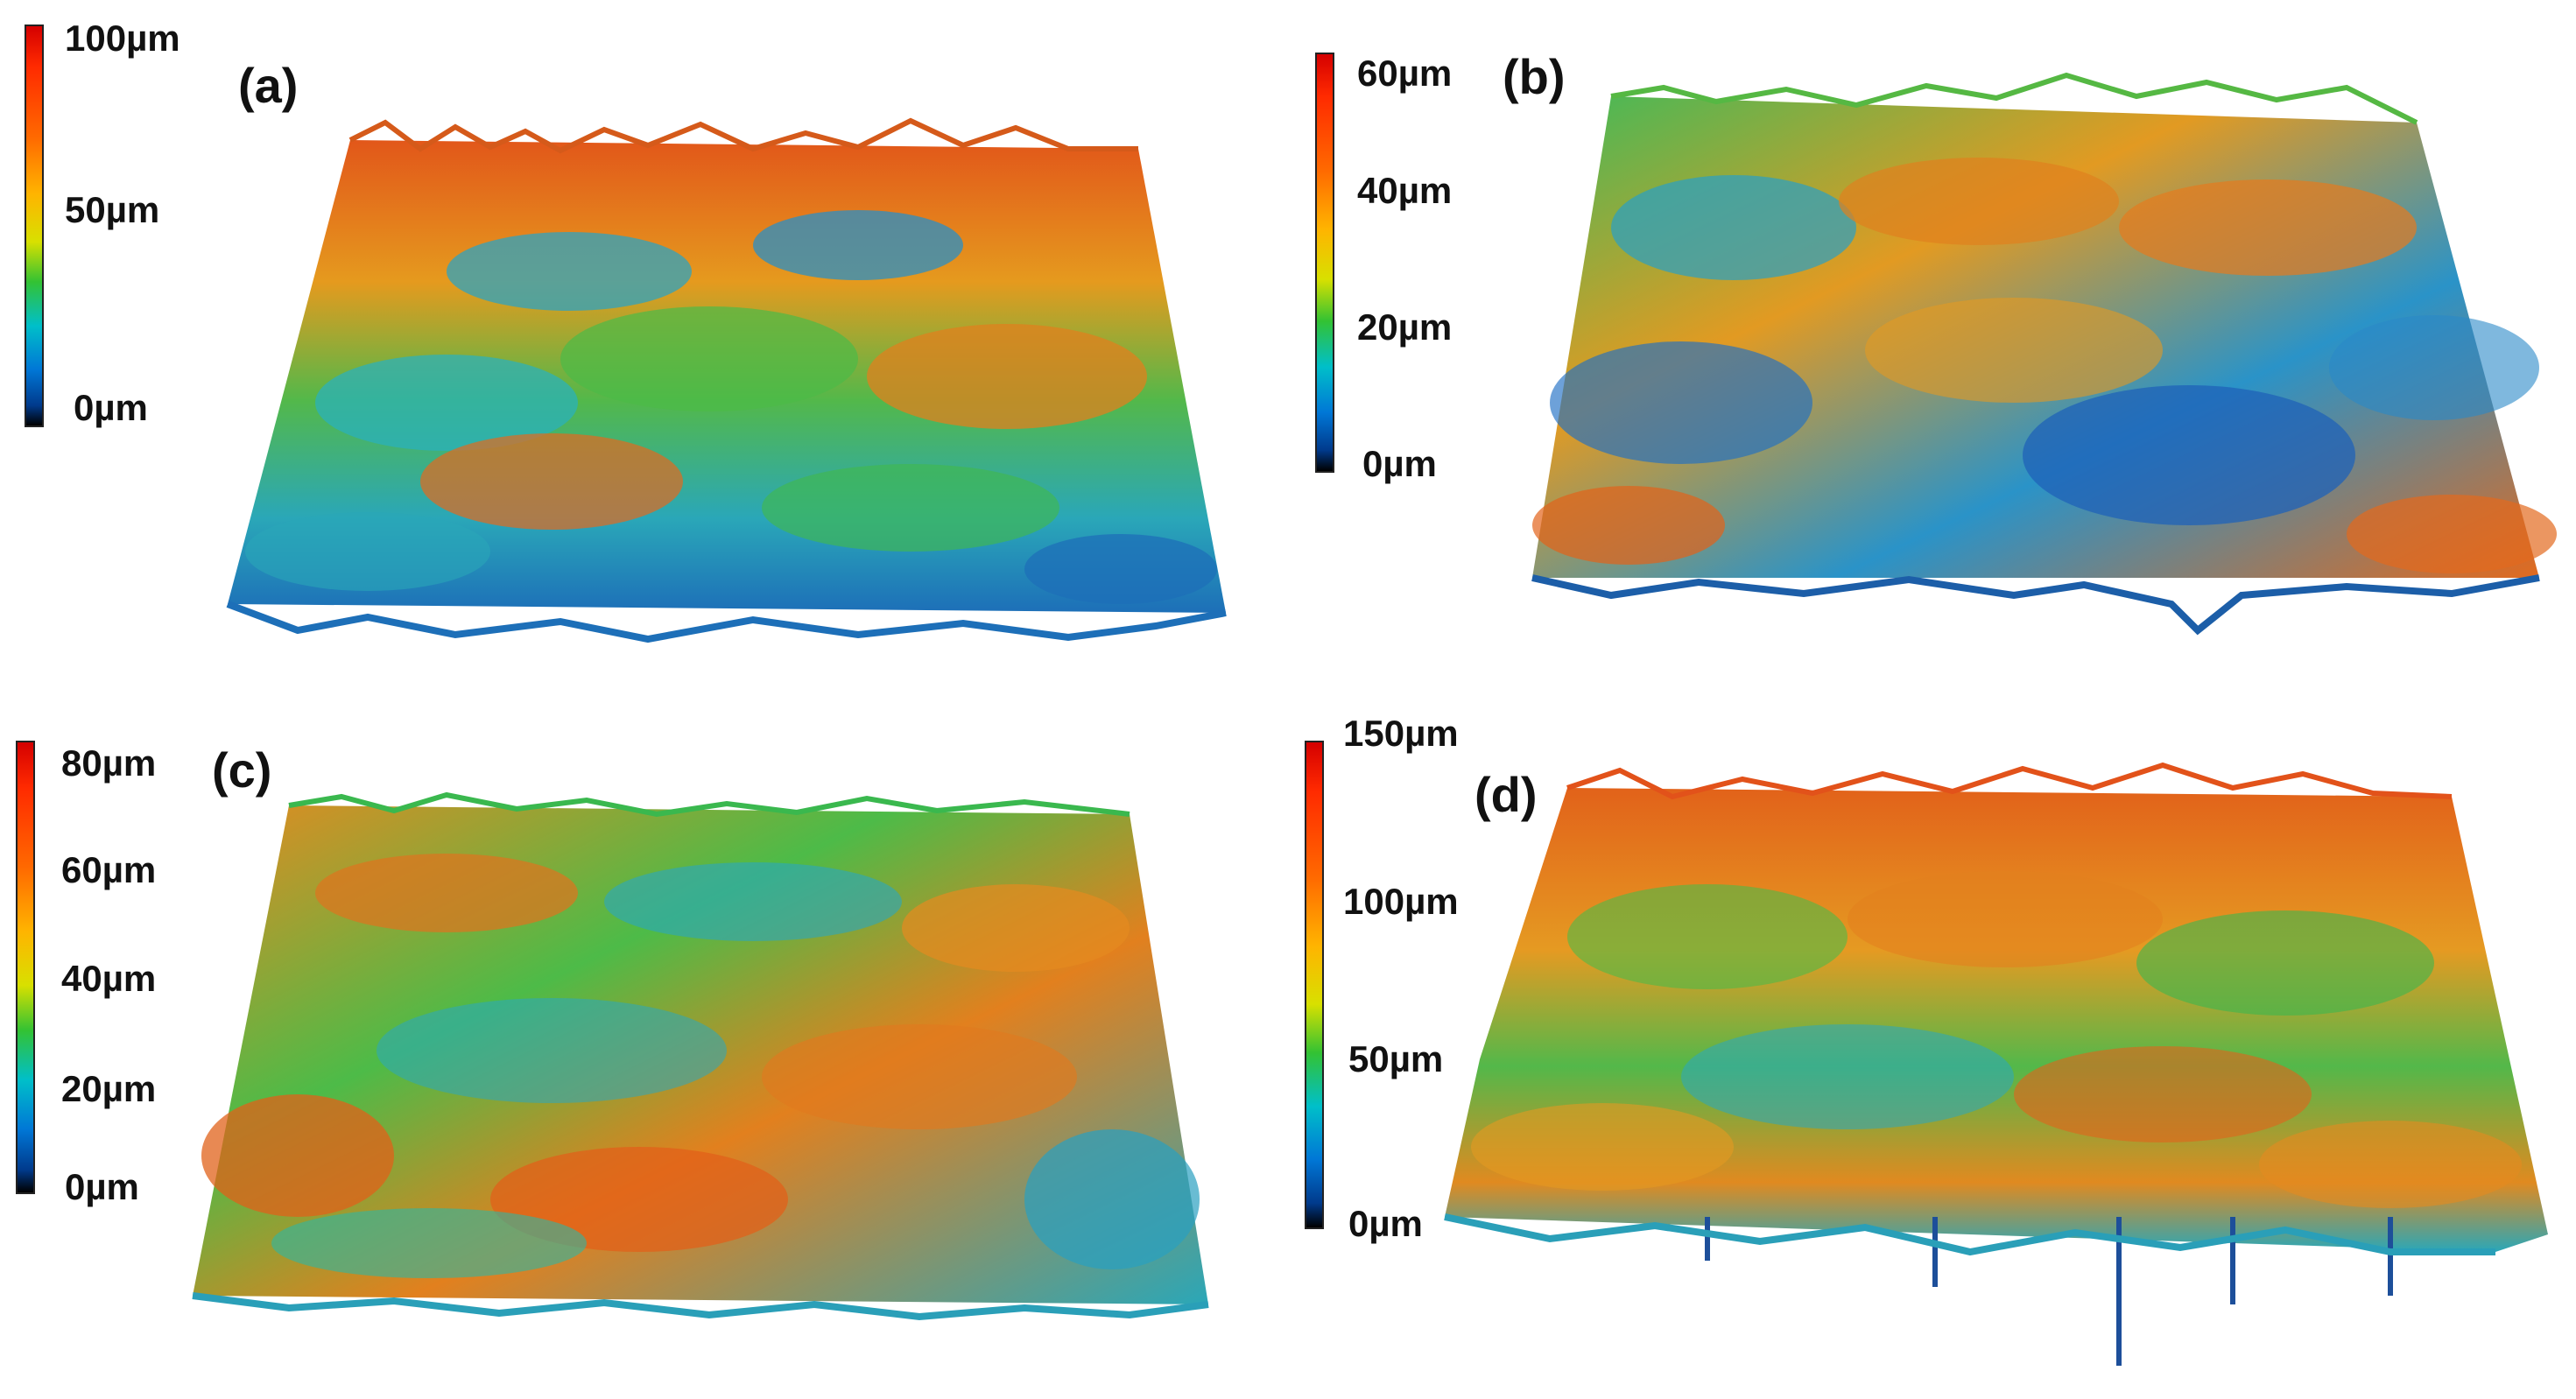  Describe the element at coordinates (1324, 263) in the screenshot. I see `color-scale-bar-b` at that location.